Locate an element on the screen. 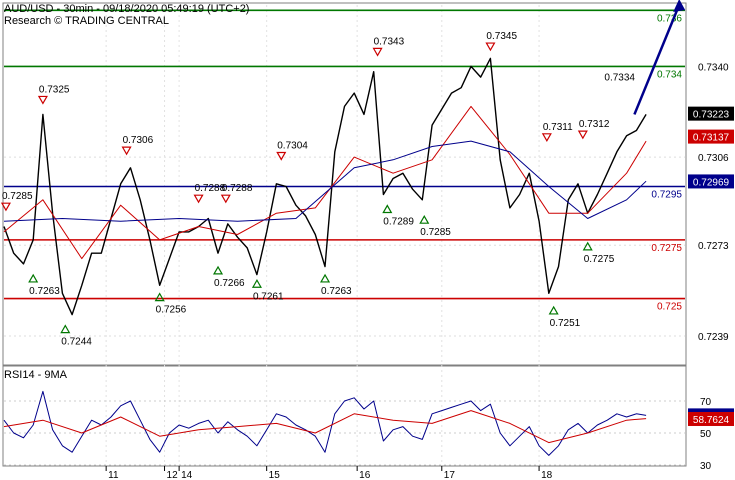  pivot-label: 0.7244 is located at coordinates (76, 342).